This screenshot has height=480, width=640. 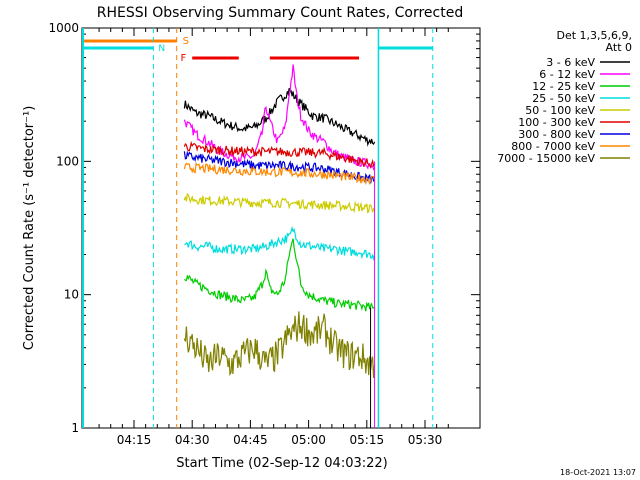 What do you see at coordinates (192, 440) in the screenshot?
I see `x-tick-label: 04:30` at bounding box center [192, 440].